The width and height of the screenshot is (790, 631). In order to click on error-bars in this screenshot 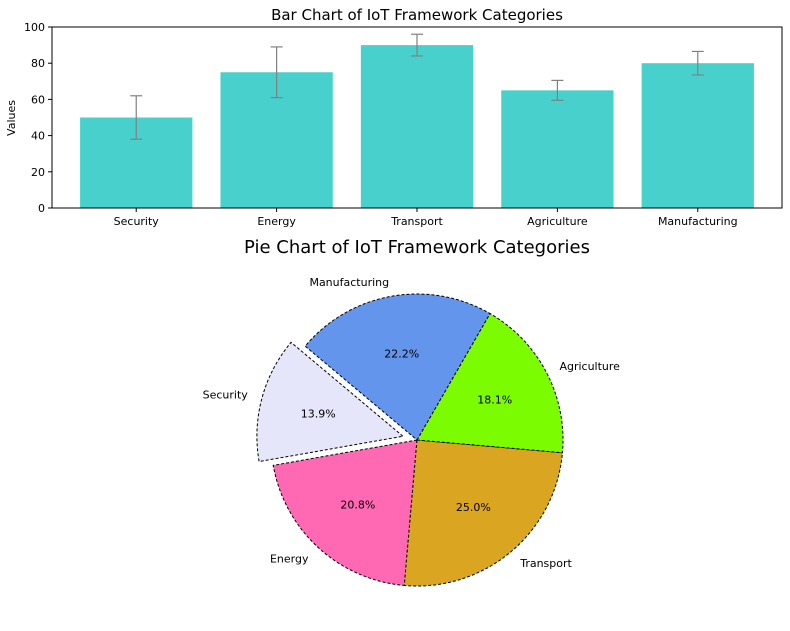, I will do `click(417, 86)`.